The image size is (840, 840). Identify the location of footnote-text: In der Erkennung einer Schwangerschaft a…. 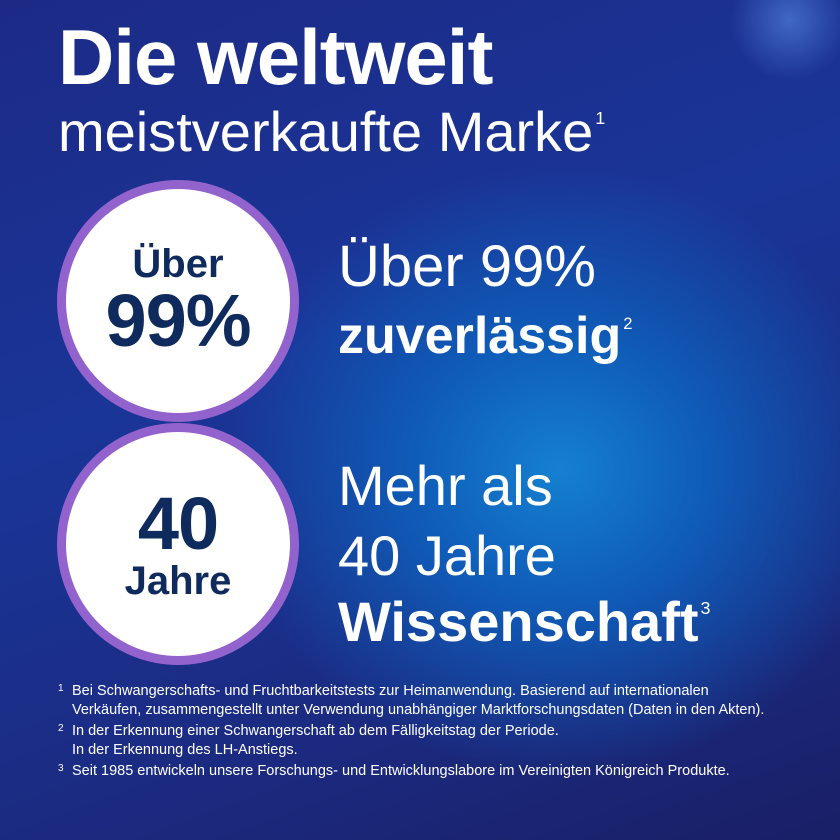
(315, 740).